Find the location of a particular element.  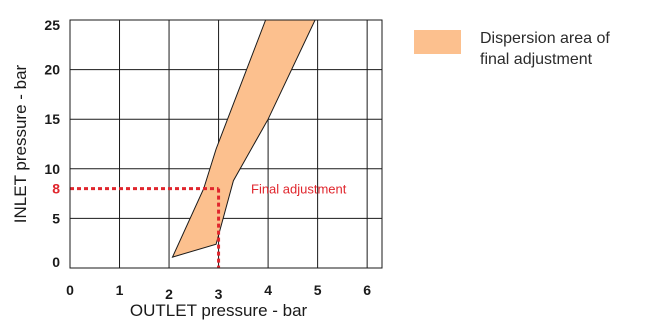

legend: Dispersion area of final adjustment is located at coordinates (526, 53).